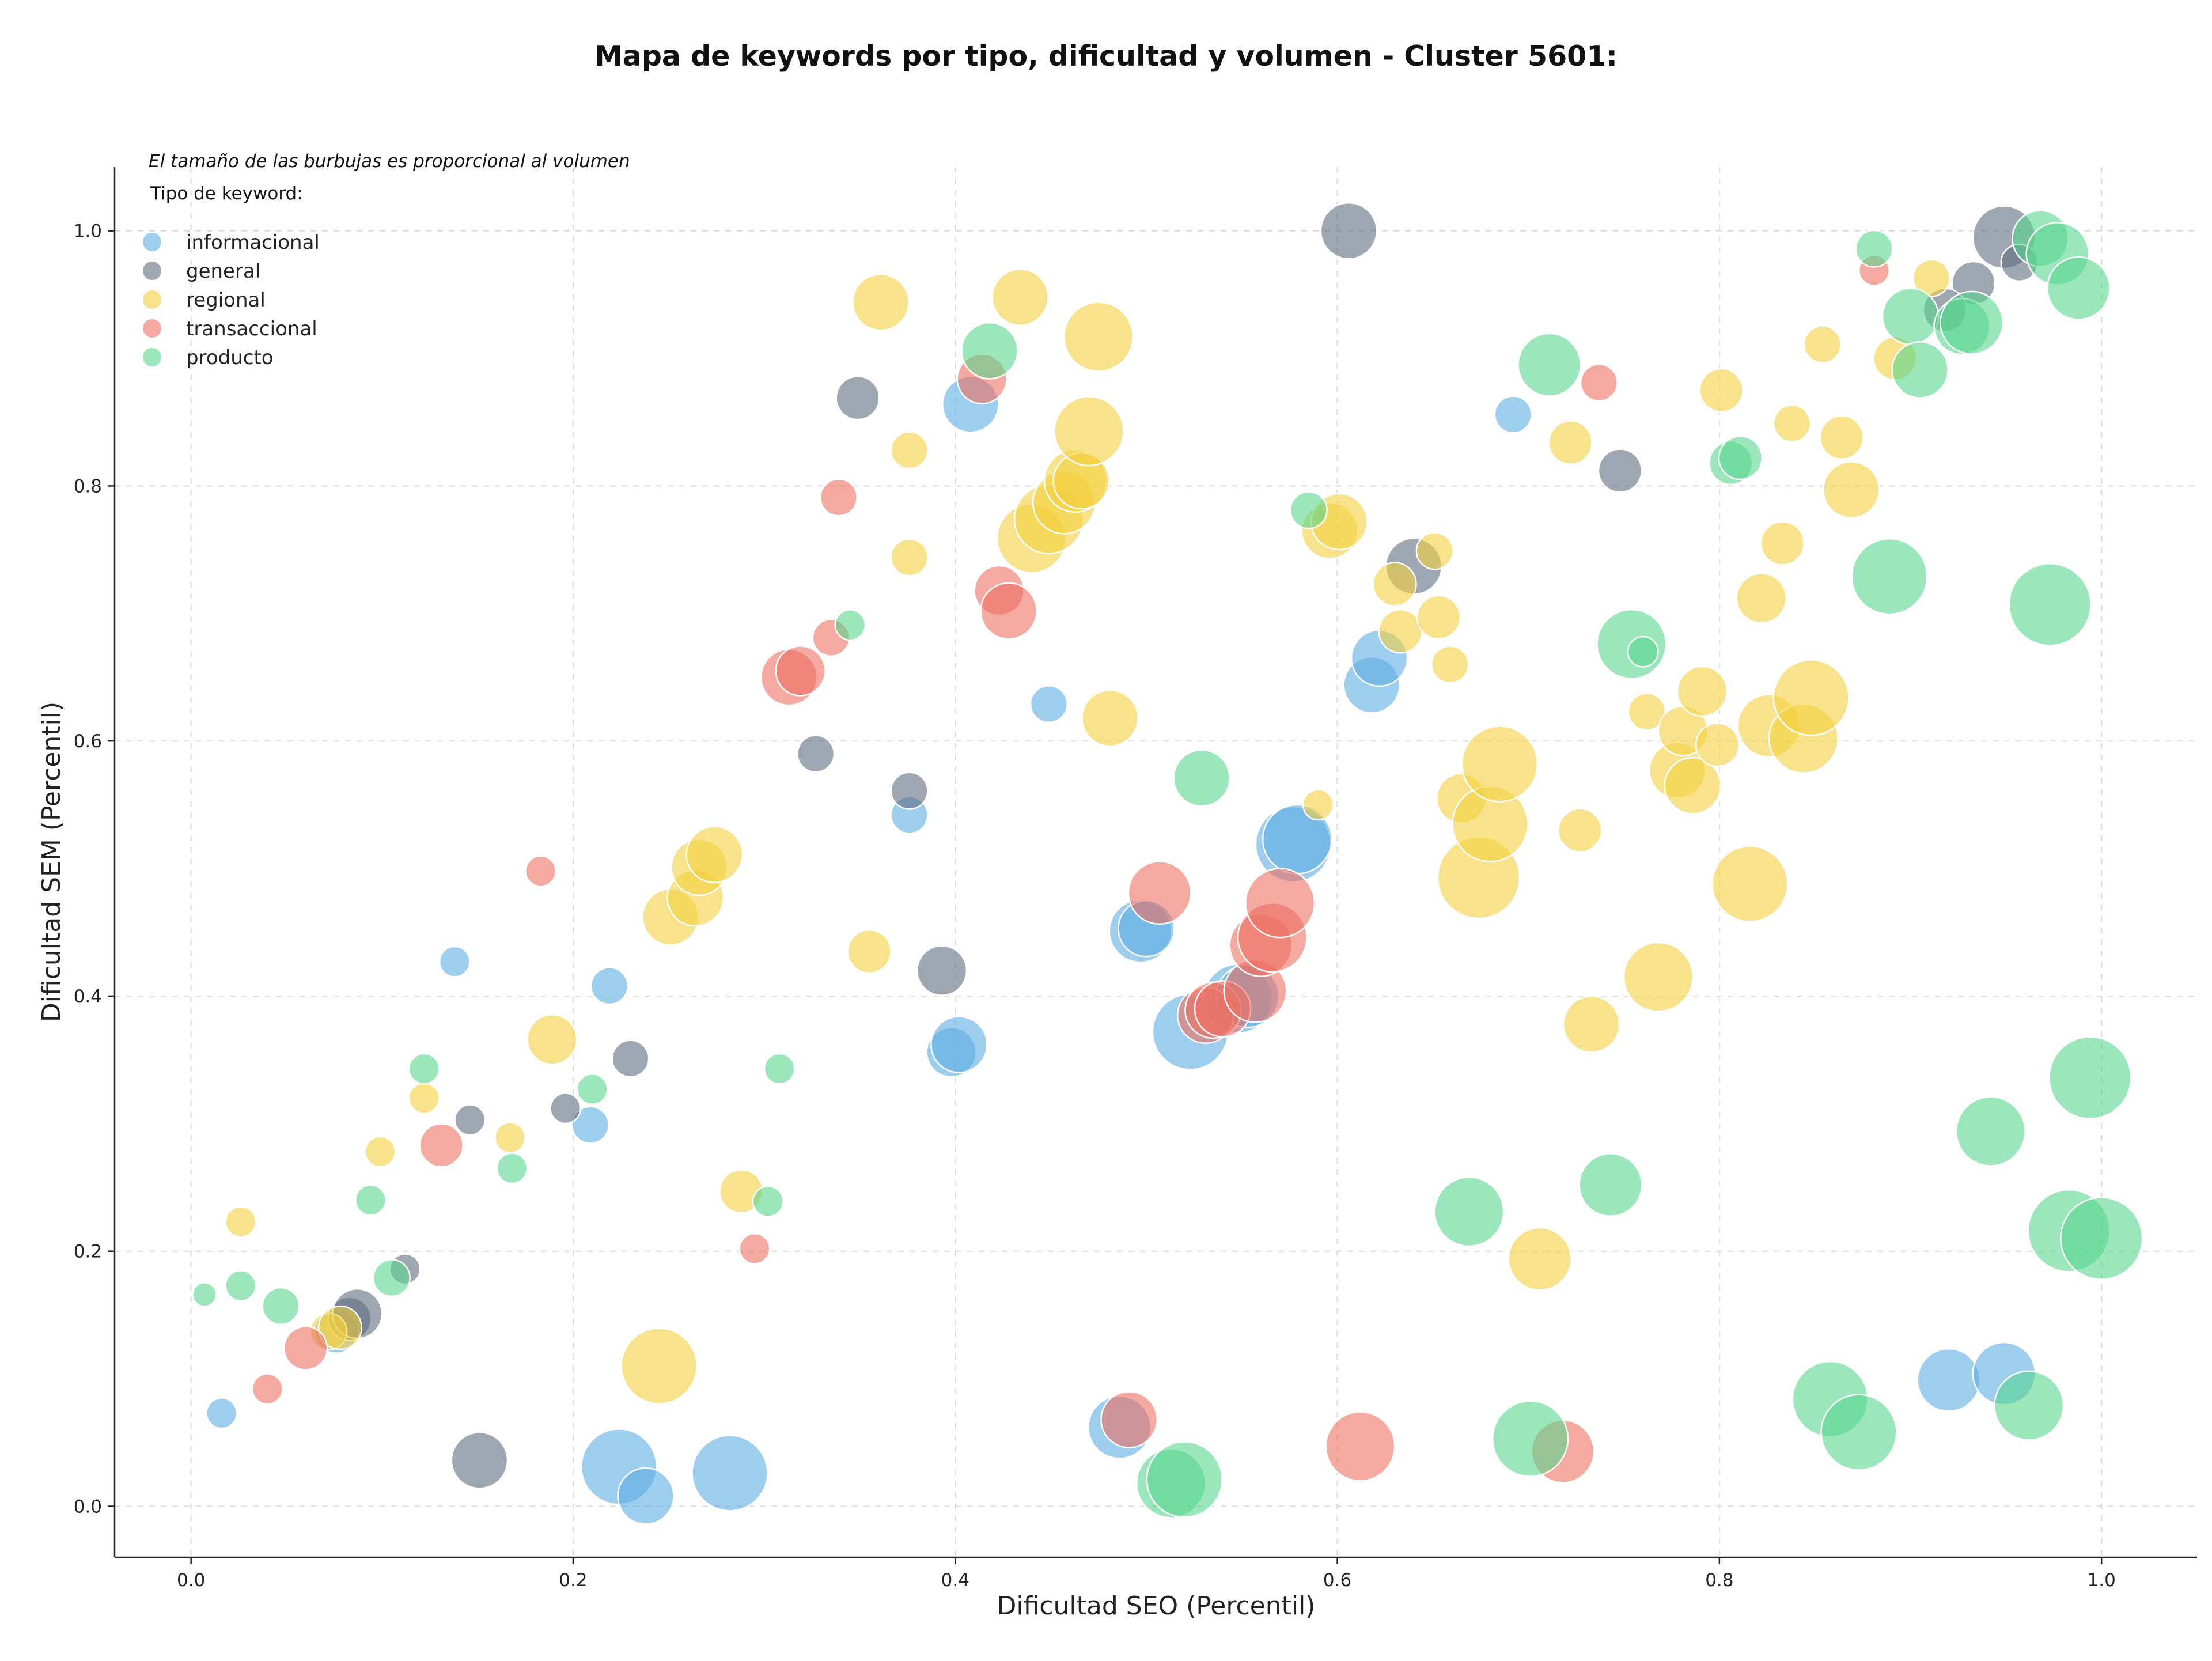 The height and width of the screenshot is (1661, 2212). What do you see at coordinates (231, 242) in the screenshot?
I see `legend-item-informacional: informacional` at bounding box center [231, 242].